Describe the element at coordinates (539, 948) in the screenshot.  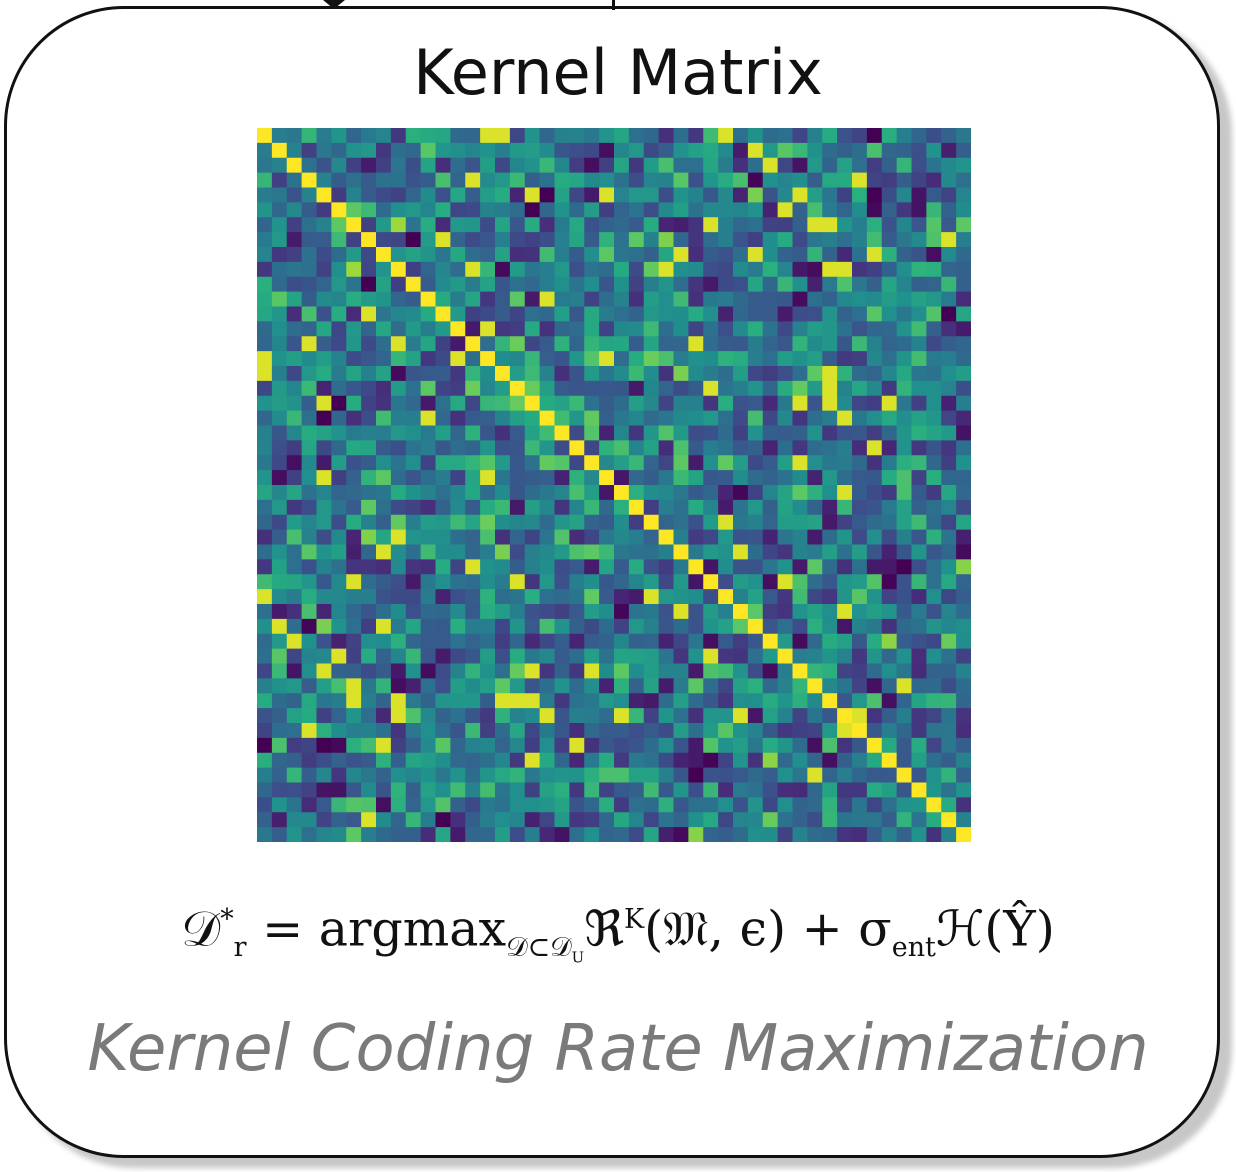
I see `formula-argmax-sub-text: 𝒟⊂𝒟` at that location.